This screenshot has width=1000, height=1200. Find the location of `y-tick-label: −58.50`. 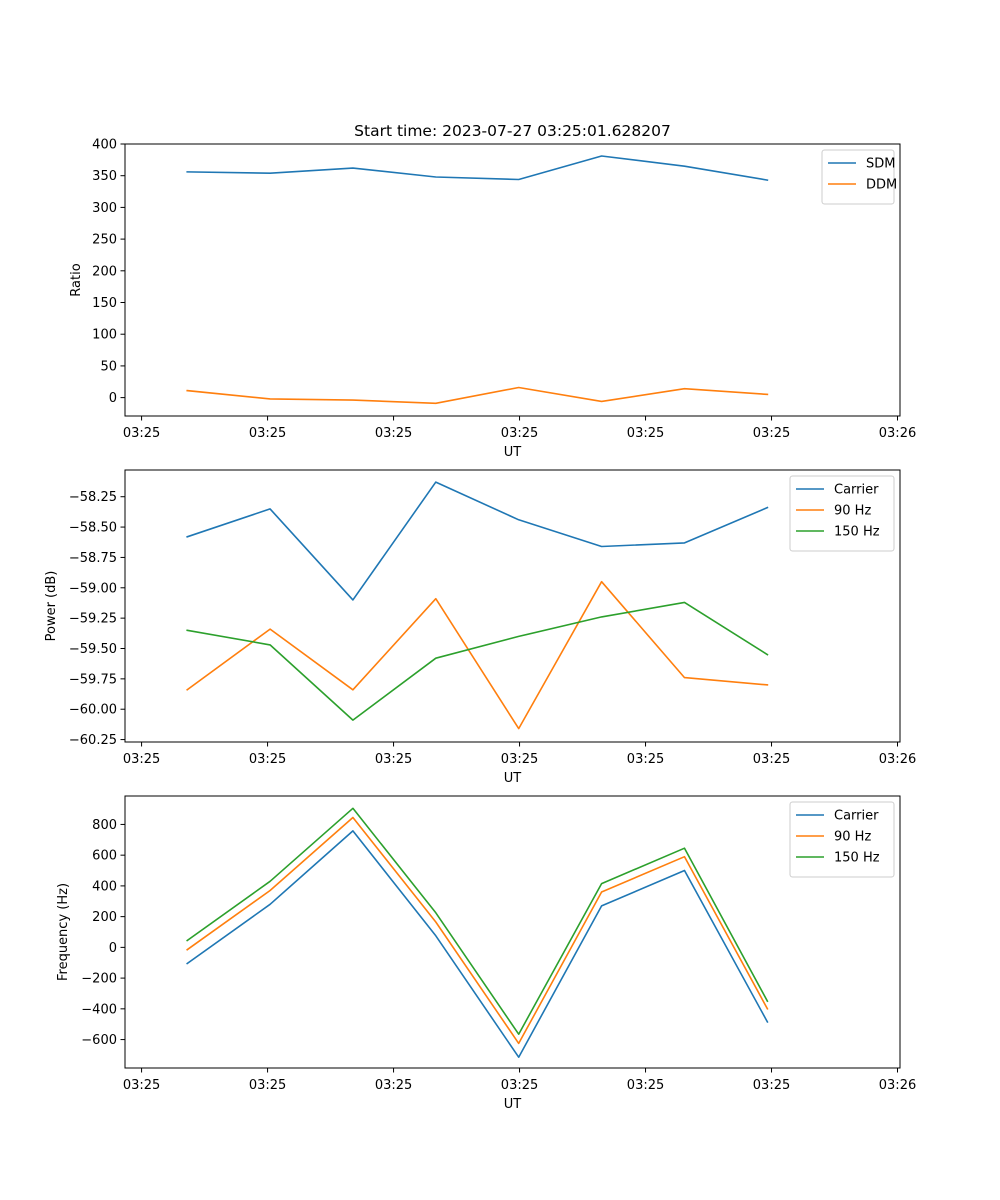

y-tick-label: −58.50 is located at coordinates (93, 528).